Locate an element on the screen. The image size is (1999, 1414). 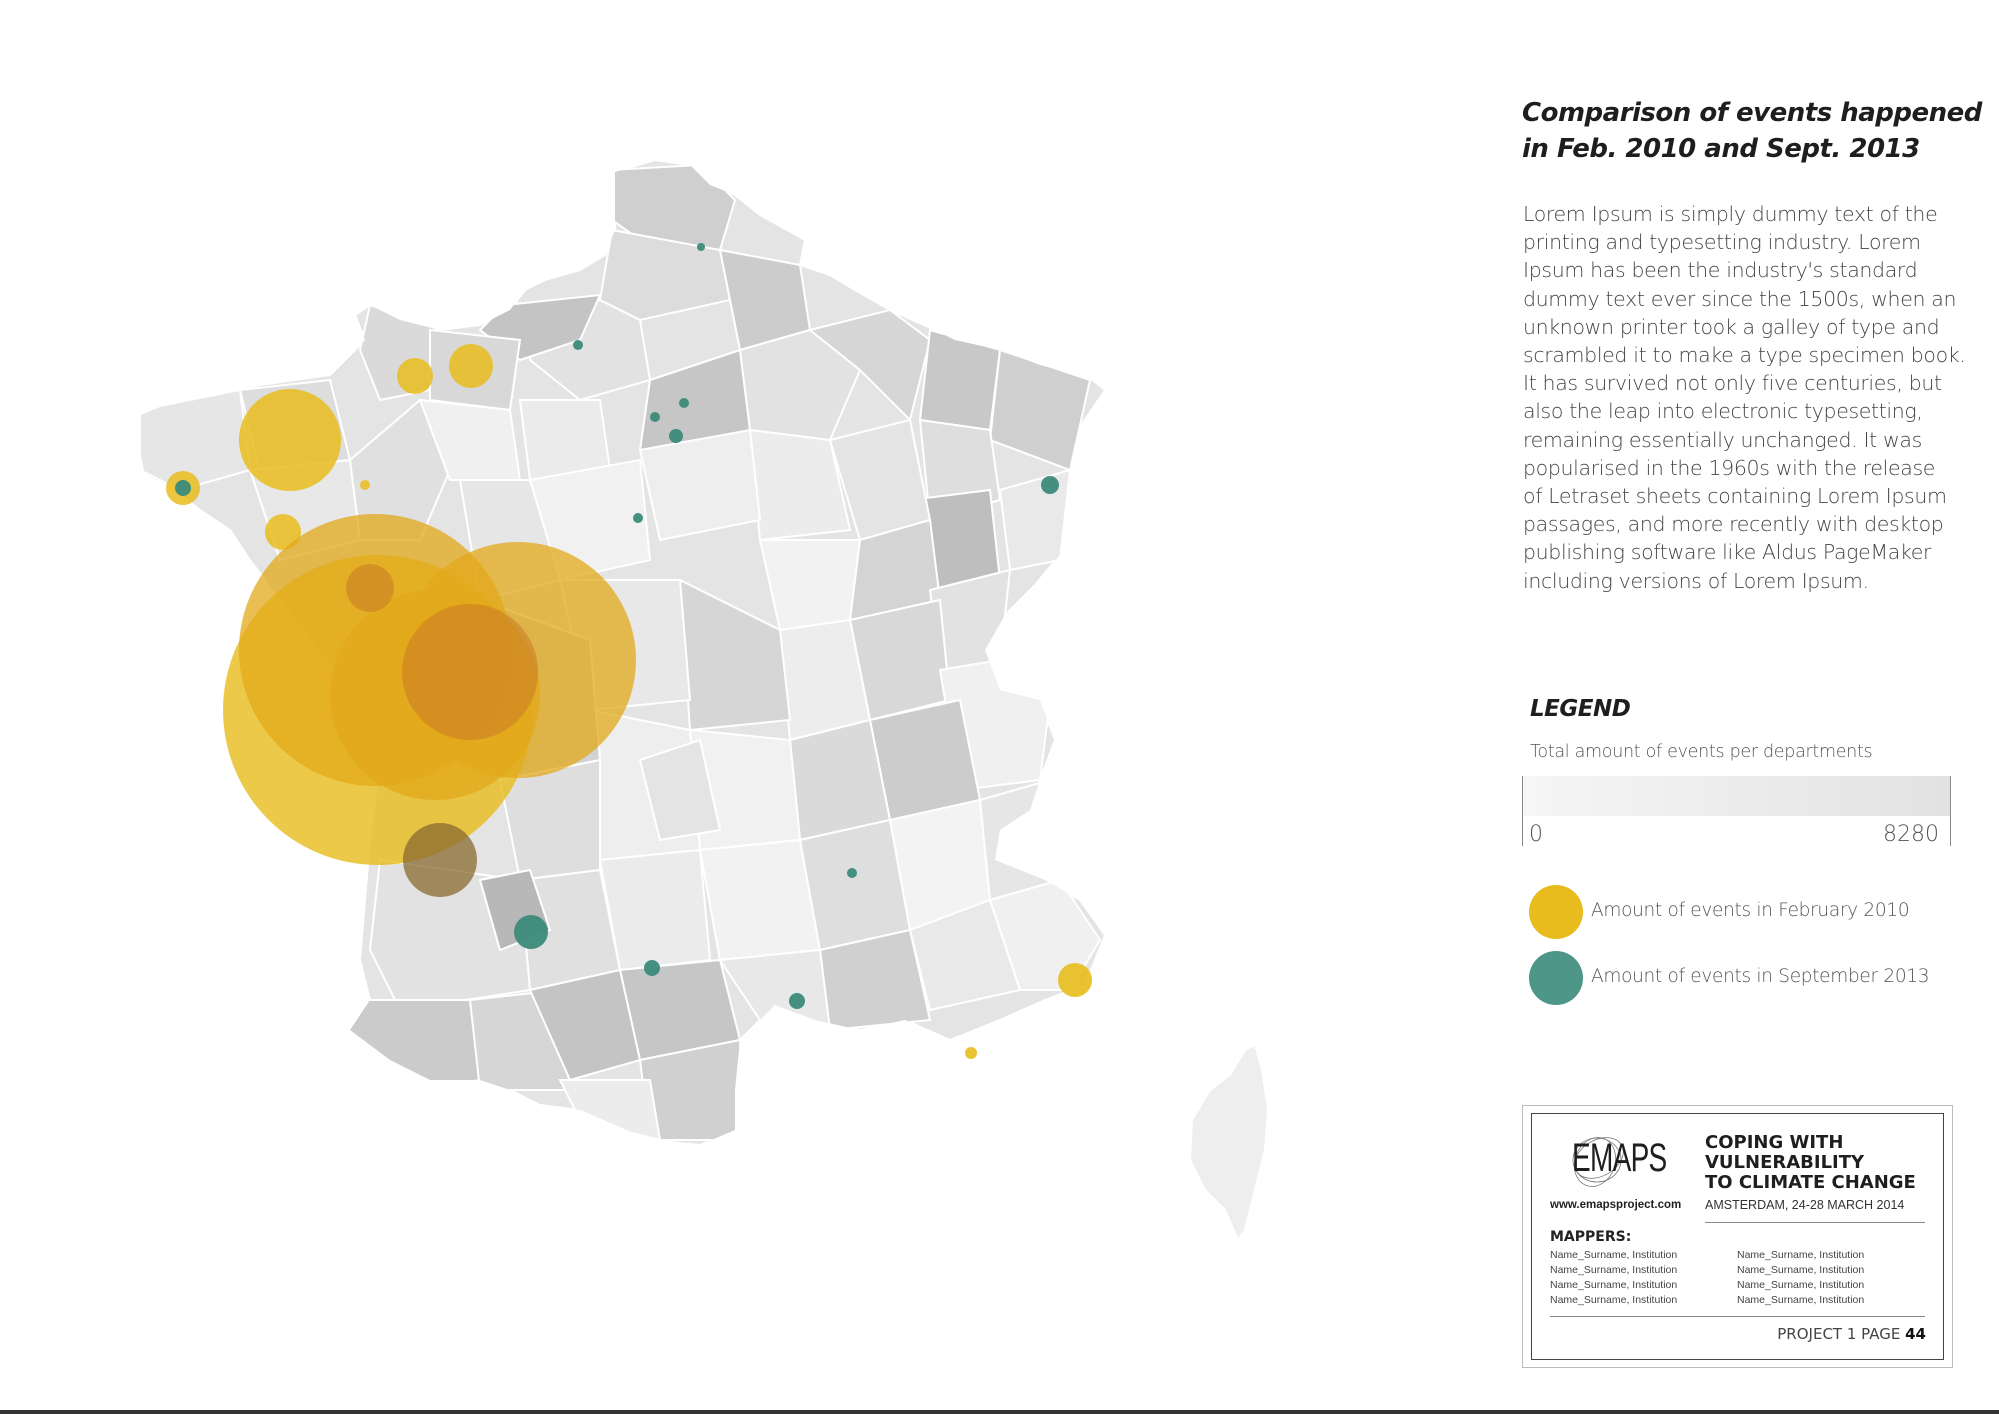
sep-2013-label: Amount of events in September 2013 is located at coordinates (1760, 976).